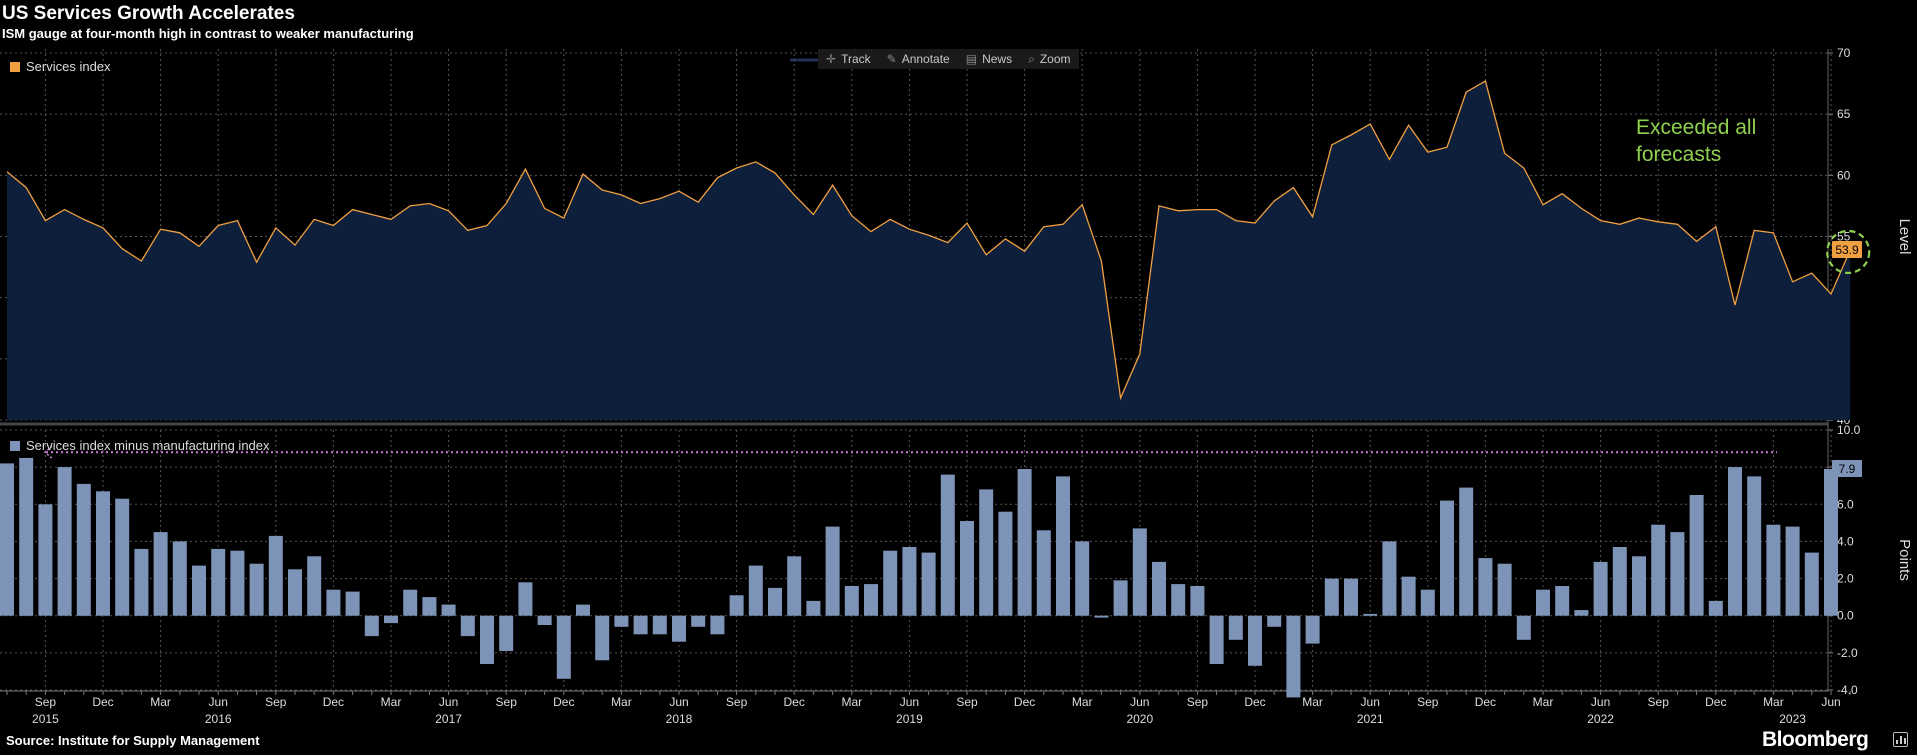 This screenshot has width=1917, height=755. I want to click on source-note: Source: Institute for Supply Management, so click(133, 740).